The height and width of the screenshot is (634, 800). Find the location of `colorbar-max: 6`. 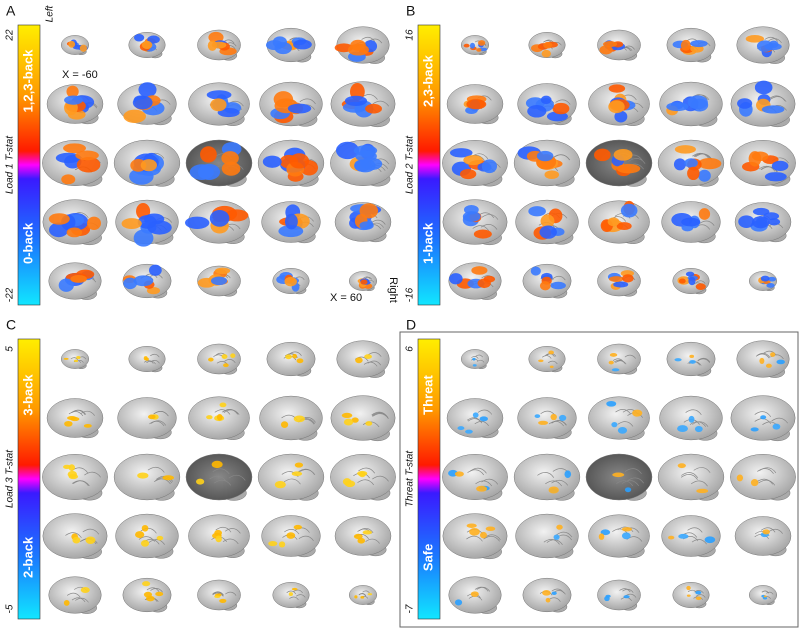

colorbar-max: 6 is located at coordinates (410, 349).